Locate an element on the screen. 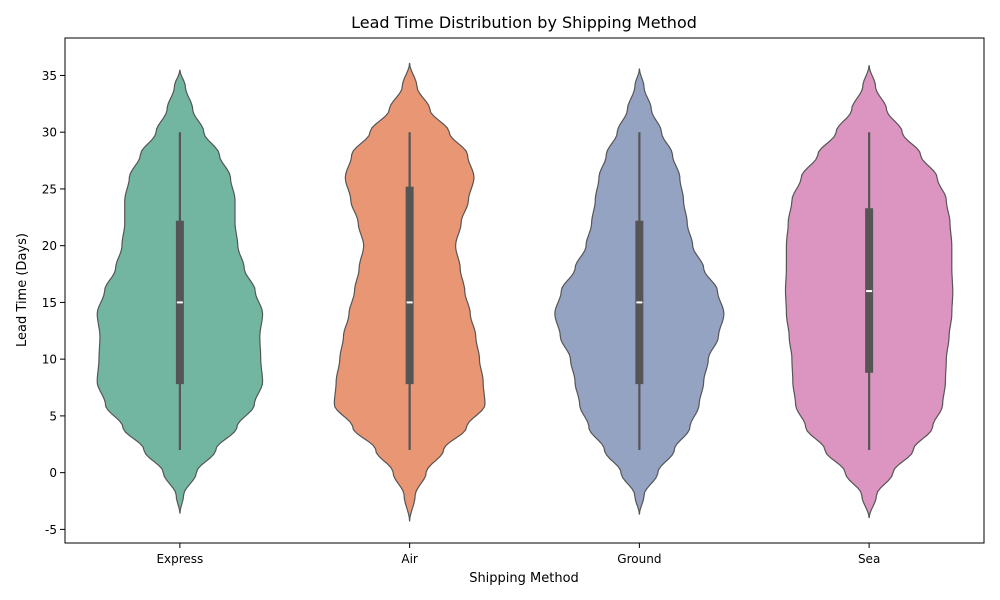  y-tick-label: 30 is located at coordinates (49, 133).